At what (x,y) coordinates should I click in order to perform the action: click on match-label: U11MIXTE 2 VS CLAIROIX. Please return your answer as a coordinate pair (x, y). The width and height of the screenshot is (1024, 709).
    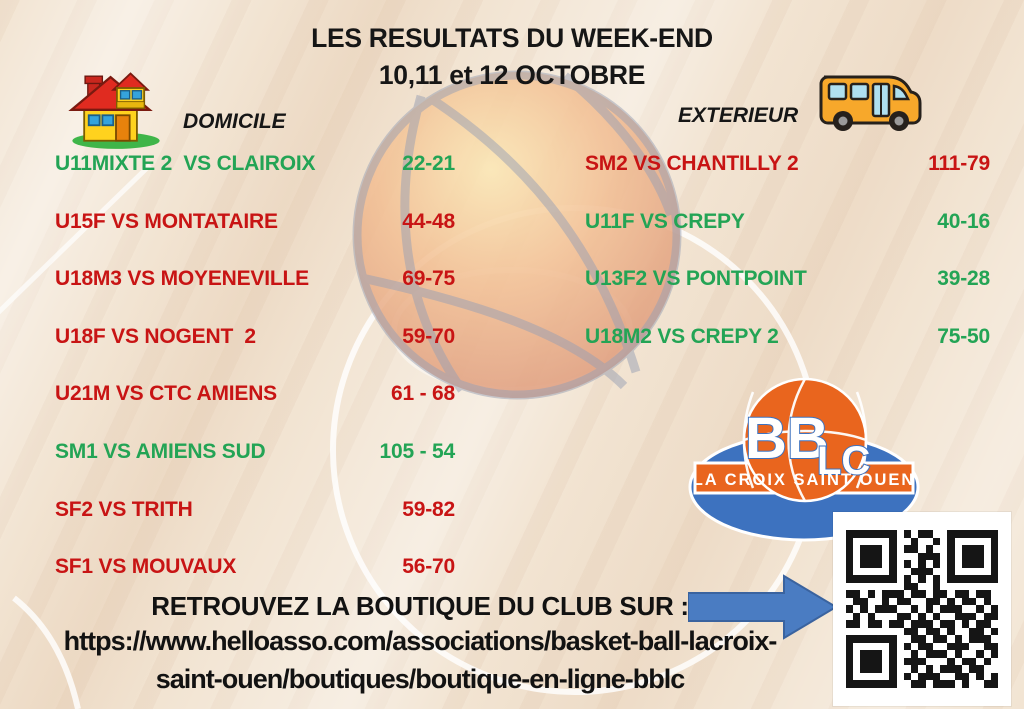
    Looking at the image, I should click on (185, 163).